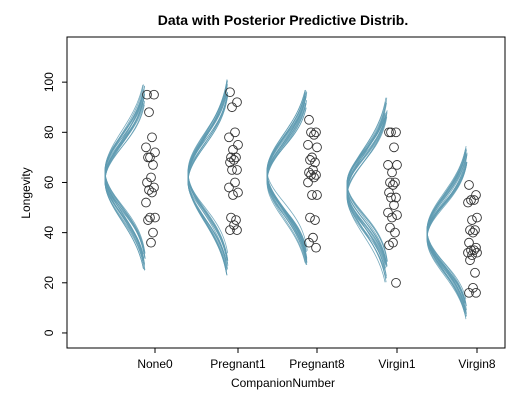 This screenshot has height=403, width=532. Describe the element at coordinates (317, 364) in the screenshot. I see `x-tick-label: Pregnant8` at that location.